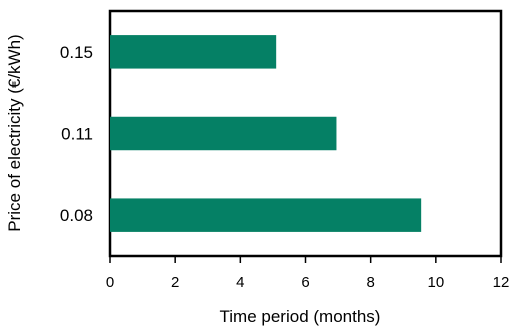  What do you see at coordinates (370, 282) in the screenshot?
I see `x-tick-label: 8` at bounding box center [370, 282].